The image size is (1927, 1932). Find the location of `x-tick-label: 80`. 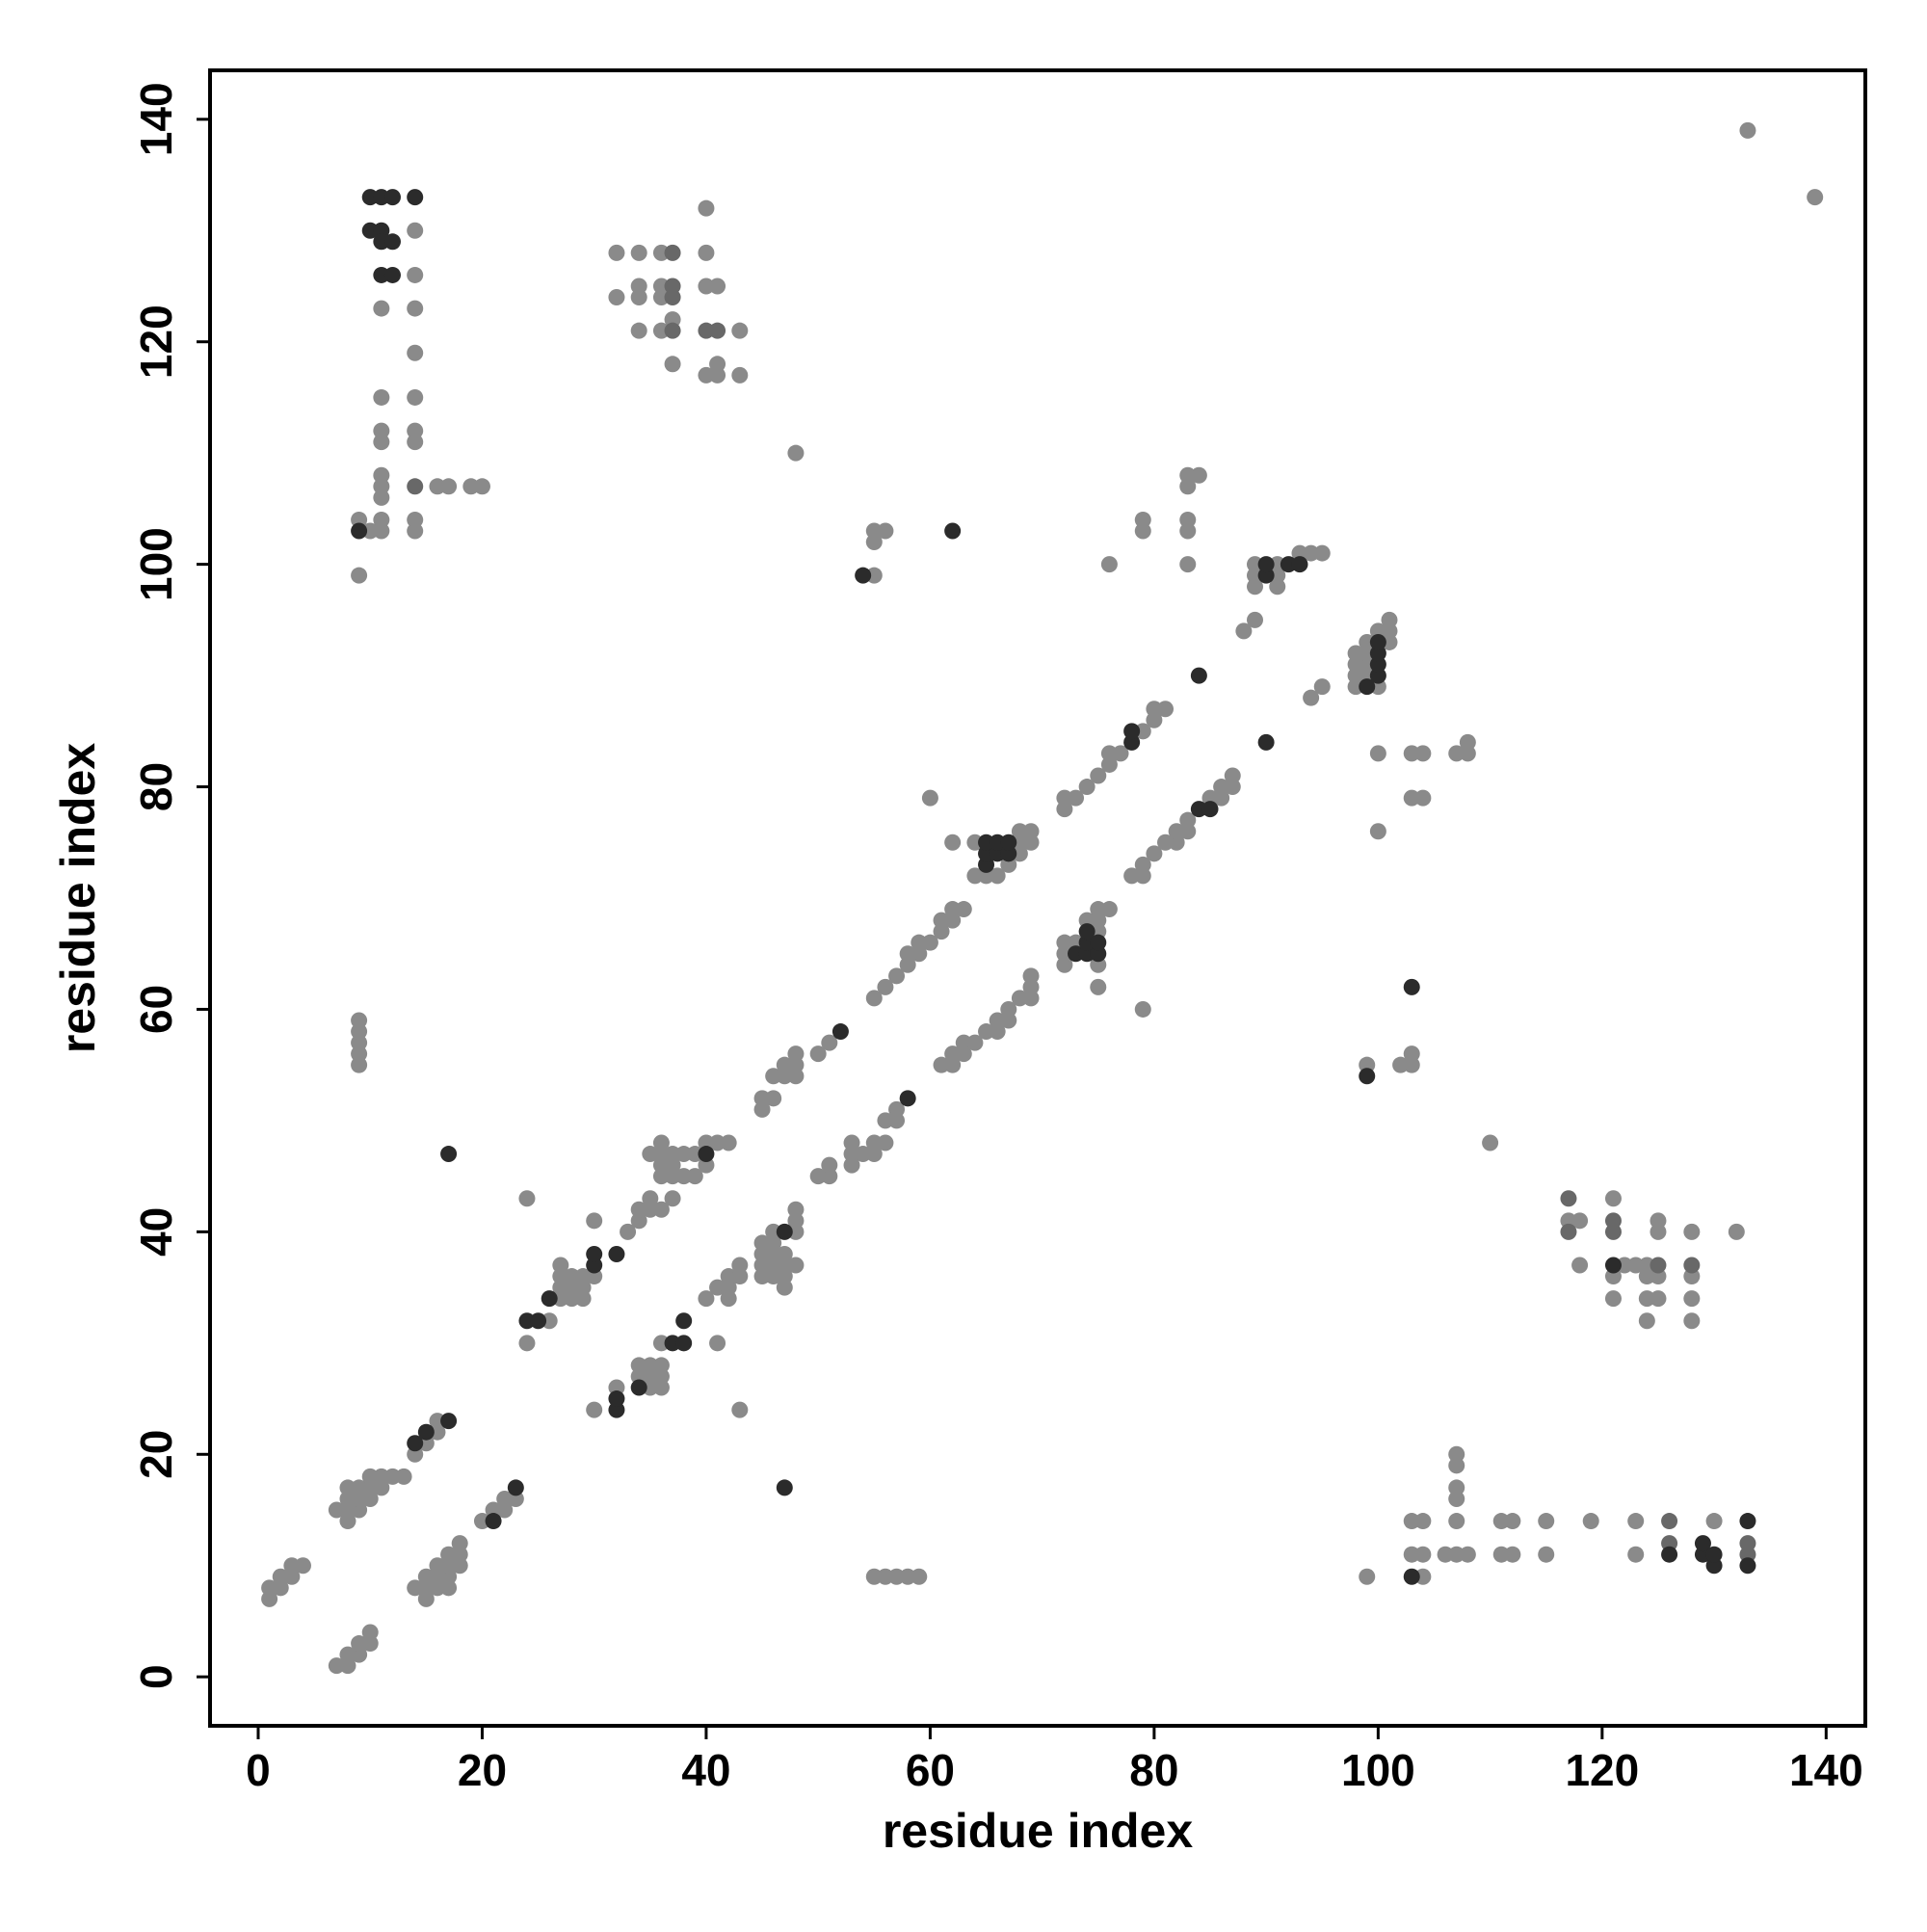

x-tick-label: 80 is located at coordinates (1153, 1770).